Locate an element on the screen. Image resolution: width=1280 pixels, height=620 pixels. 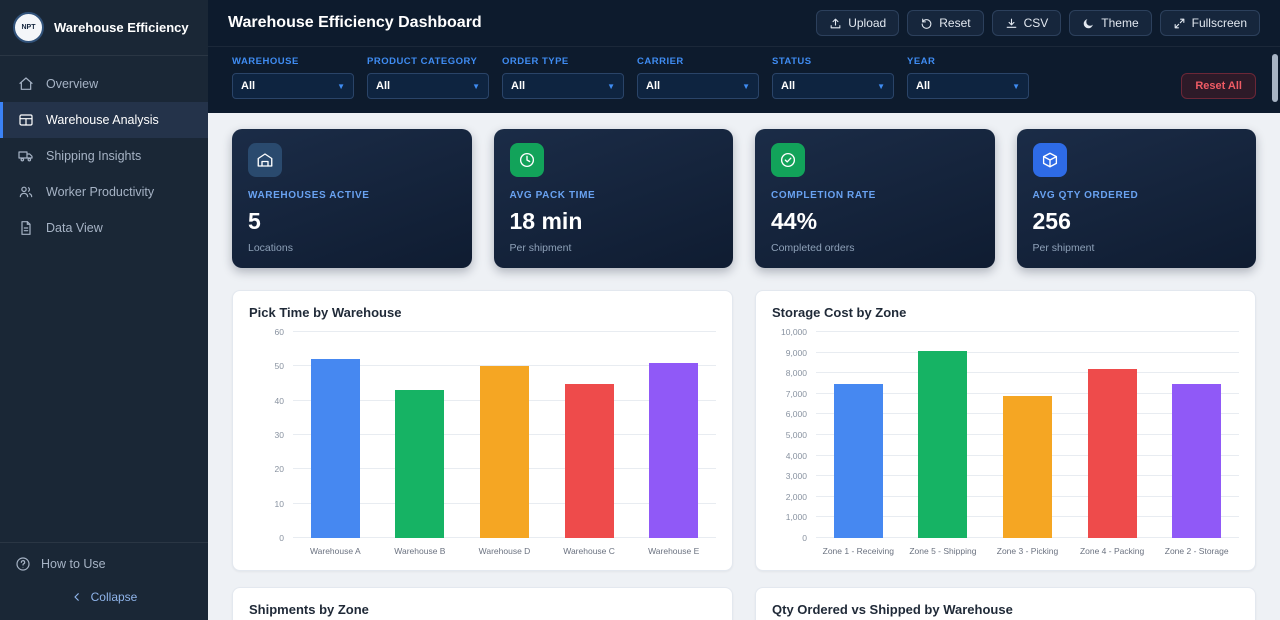
chevron-left-icon is located at coordinates (77, 597).